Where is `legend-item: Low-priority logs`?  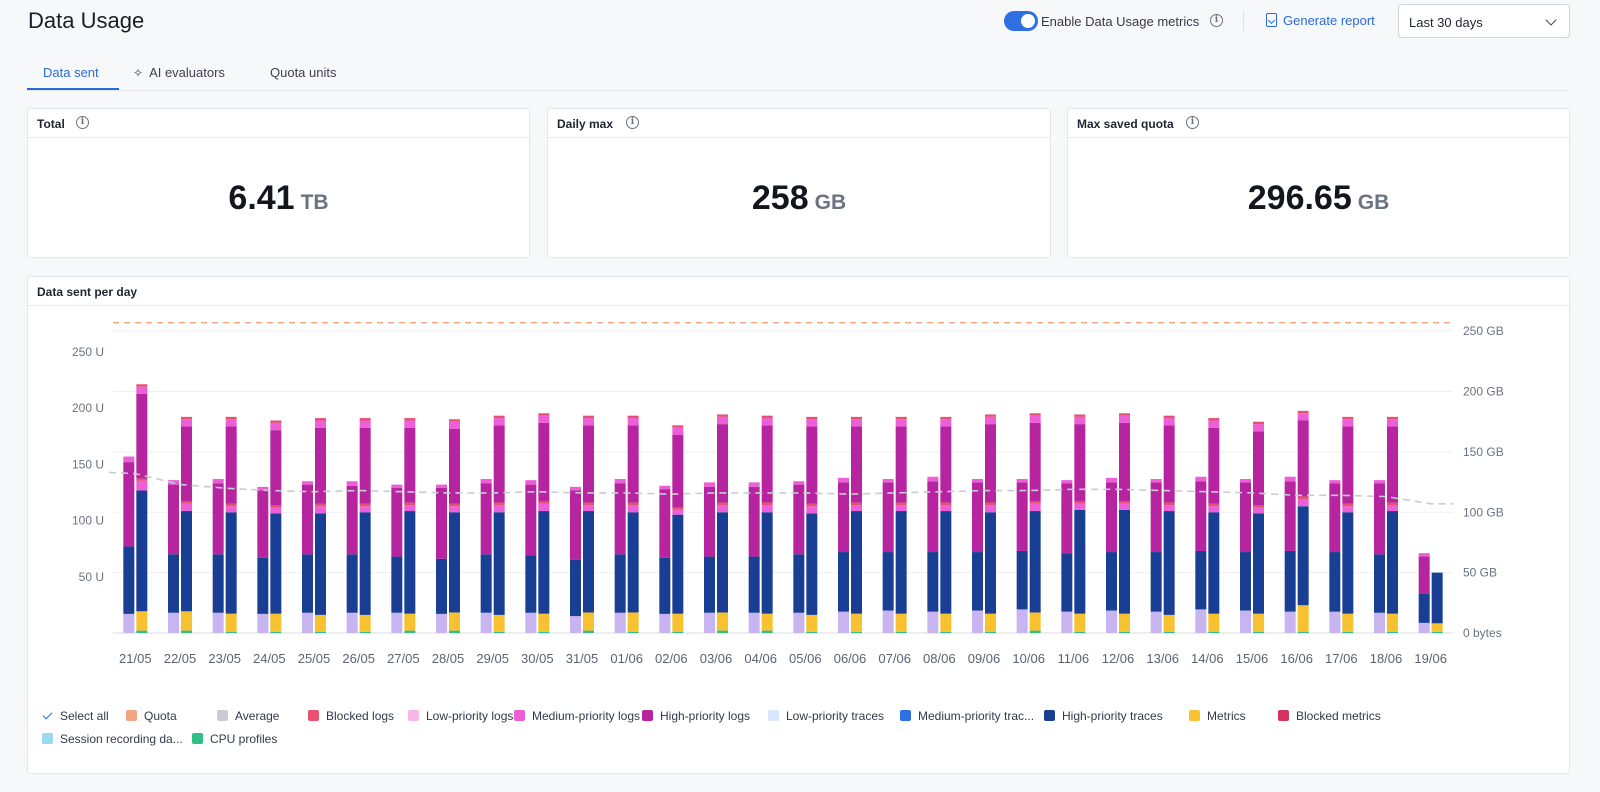 legend-item: Low-priority logs is located at coordinates (460, 716).